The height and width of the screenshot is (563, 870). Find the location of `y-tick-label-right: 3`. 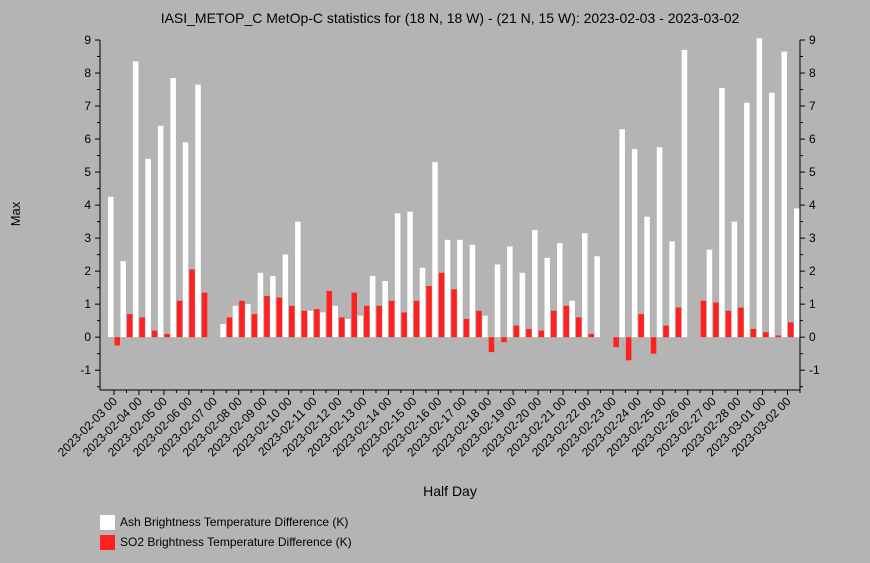

y-tick-label-right: 3 is located at coordinates (812, 238).